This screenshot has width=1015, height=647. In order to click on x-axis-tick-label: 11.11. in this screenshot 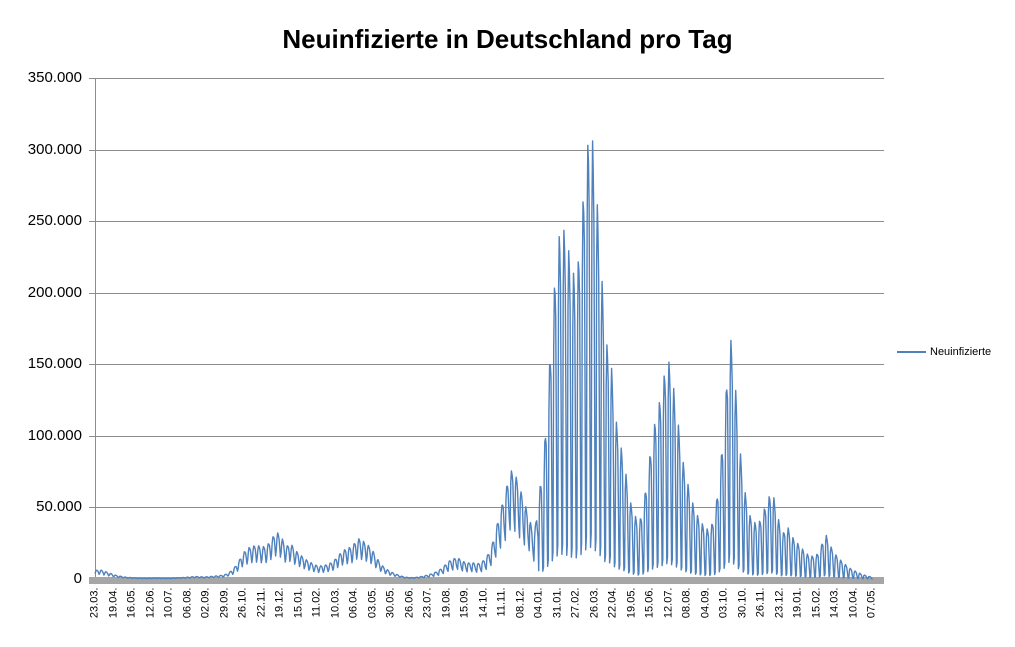, I will do `click(501, 602)`.